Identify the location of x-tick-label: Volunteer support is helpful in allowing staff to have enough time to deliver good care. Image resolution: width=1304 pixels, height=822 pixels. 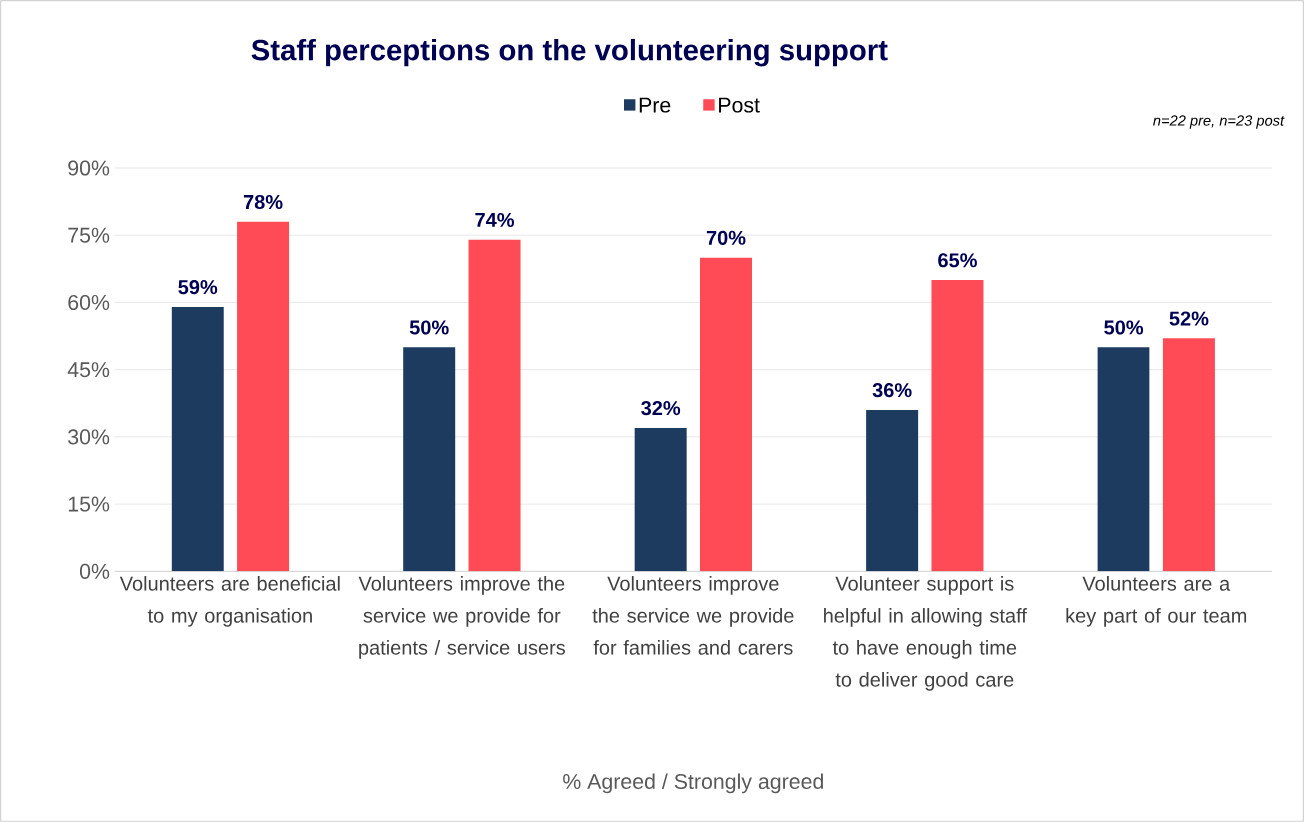
(925, 633).